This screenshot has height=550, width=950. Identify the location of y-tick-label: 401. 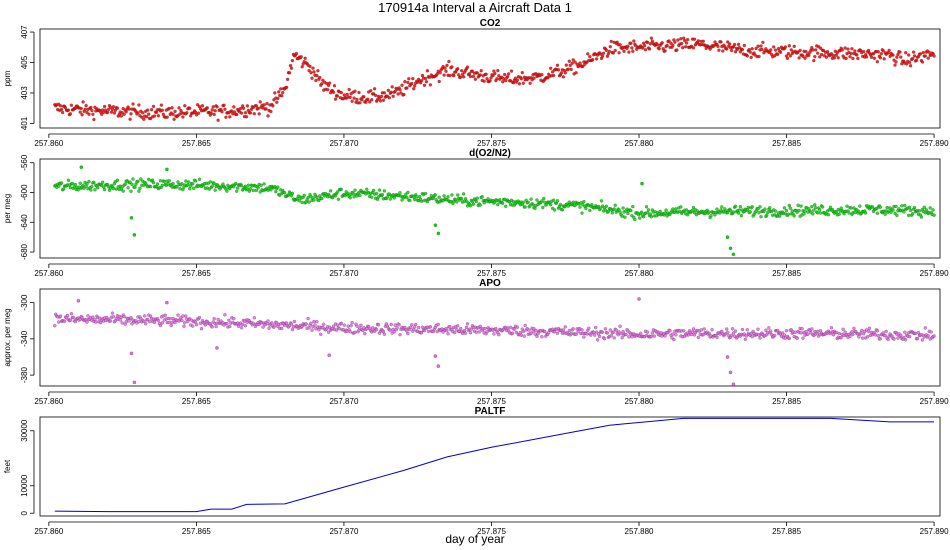
(24, 123).